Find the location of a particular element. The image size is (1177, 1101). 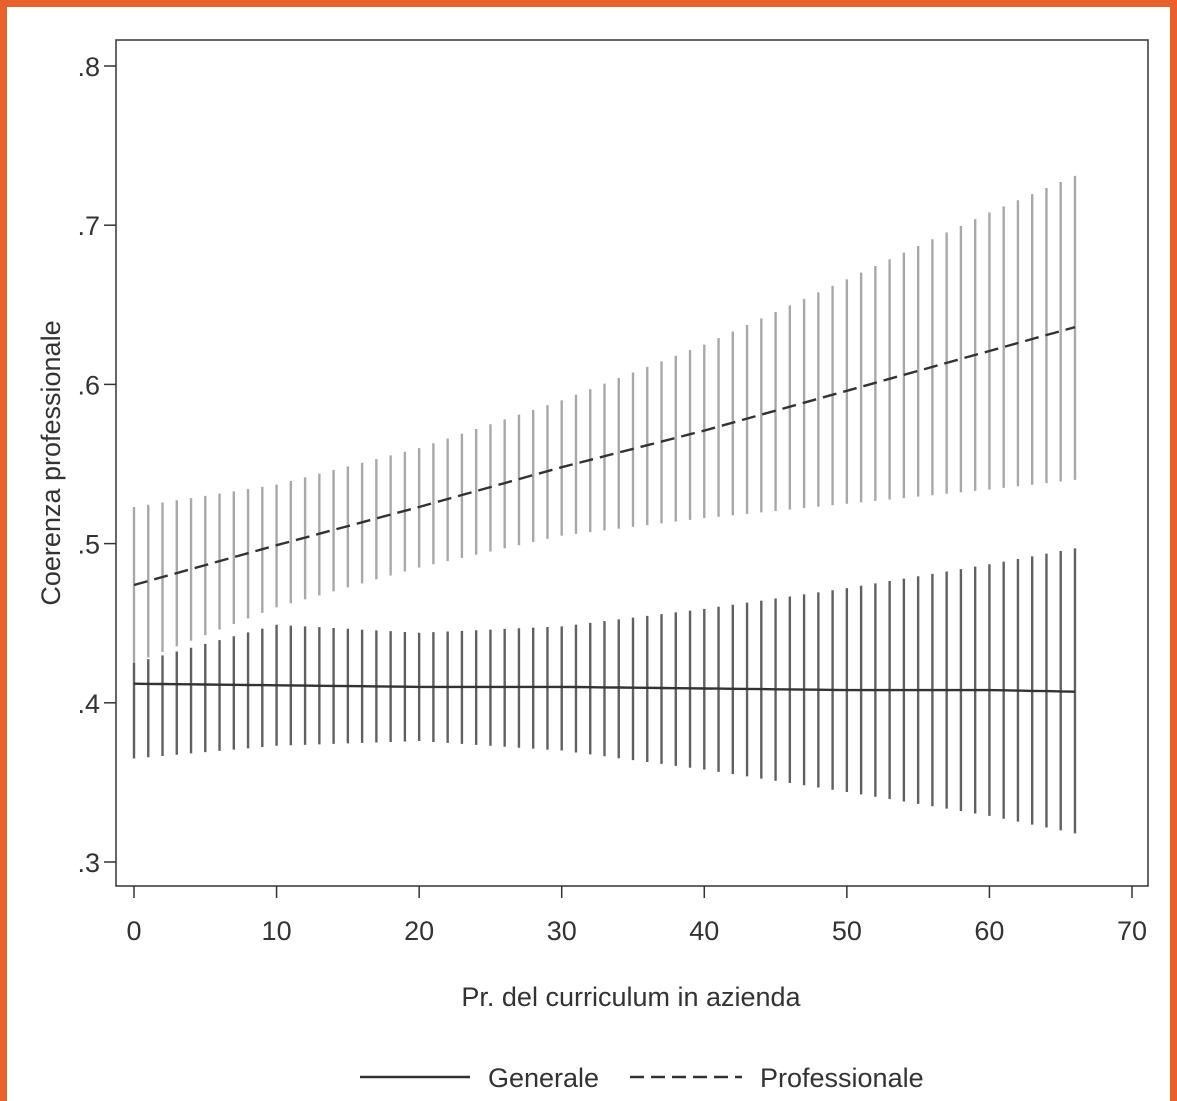

y-tick-label-0.4: .4 is located at coordinates (88, 704).